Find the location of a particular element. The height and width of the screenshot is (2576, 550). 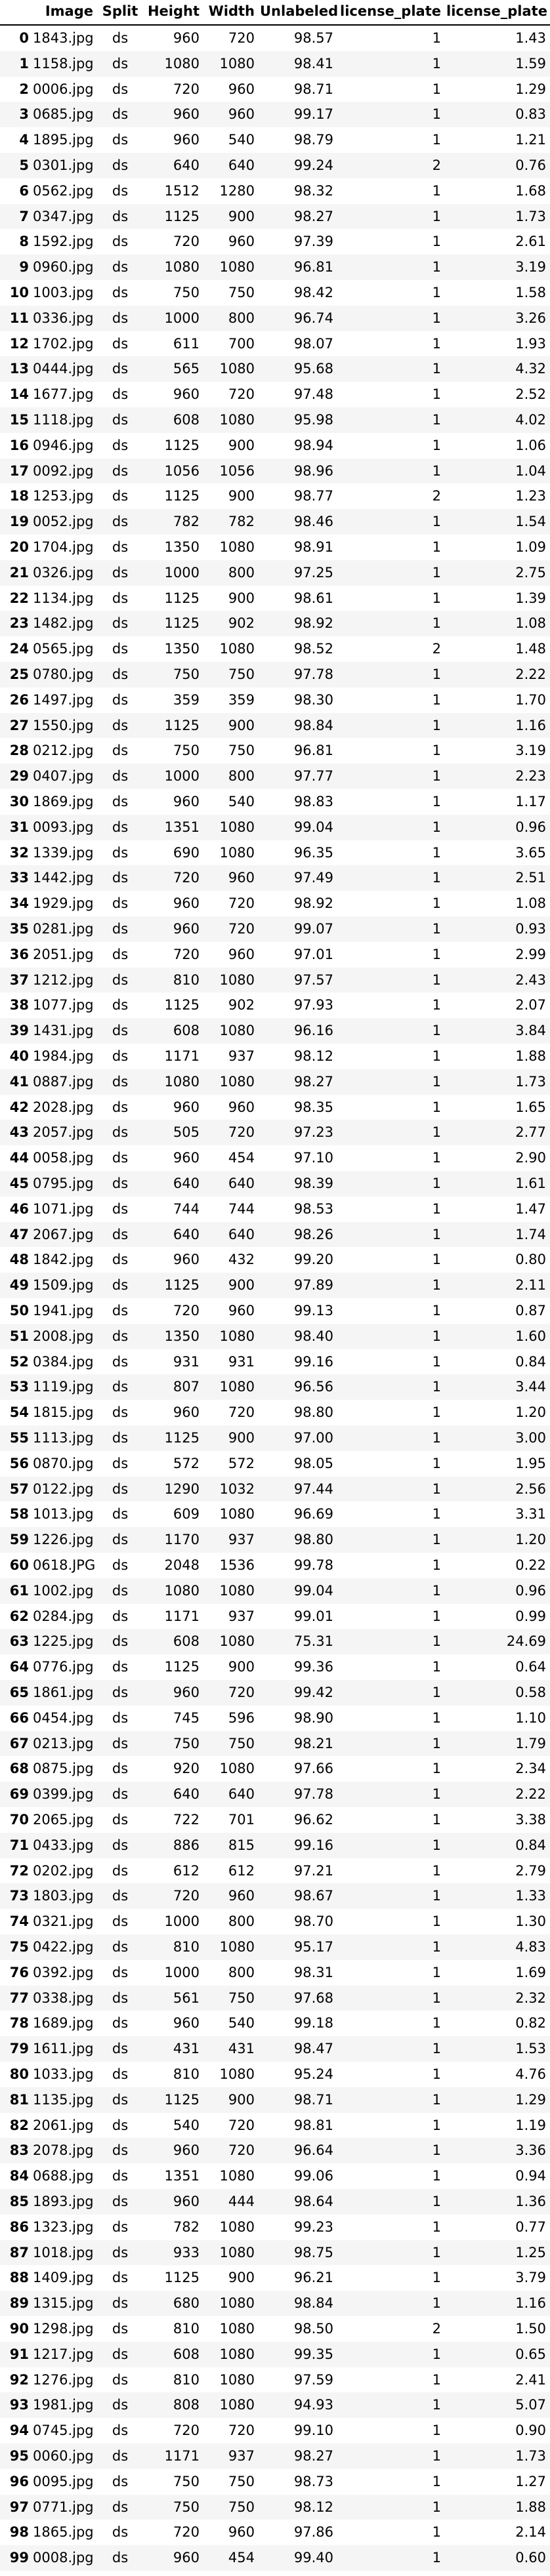

height: 750 is located at coordinates (186, 292).